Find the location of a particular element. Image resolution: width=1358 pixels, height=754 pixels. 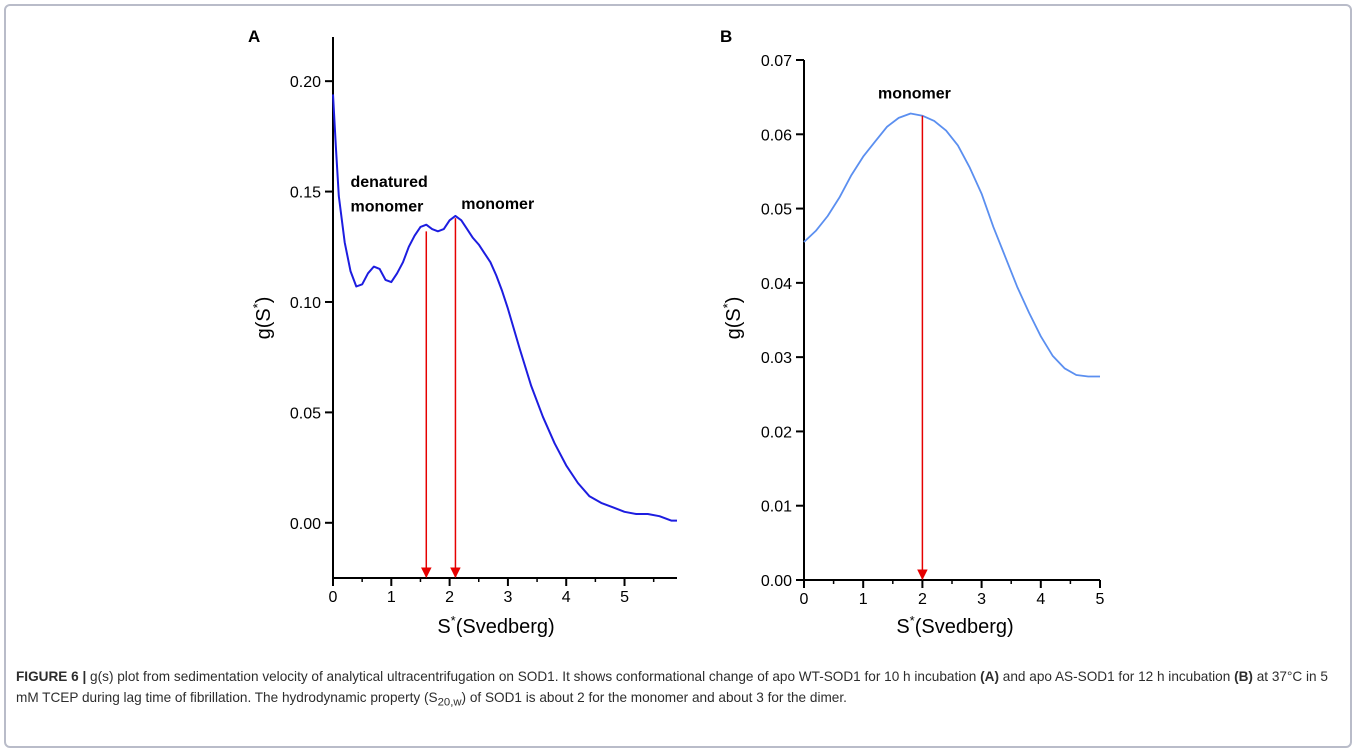

panel-a-y-tick-label: 0.00 is located at coordinates (305, 524).